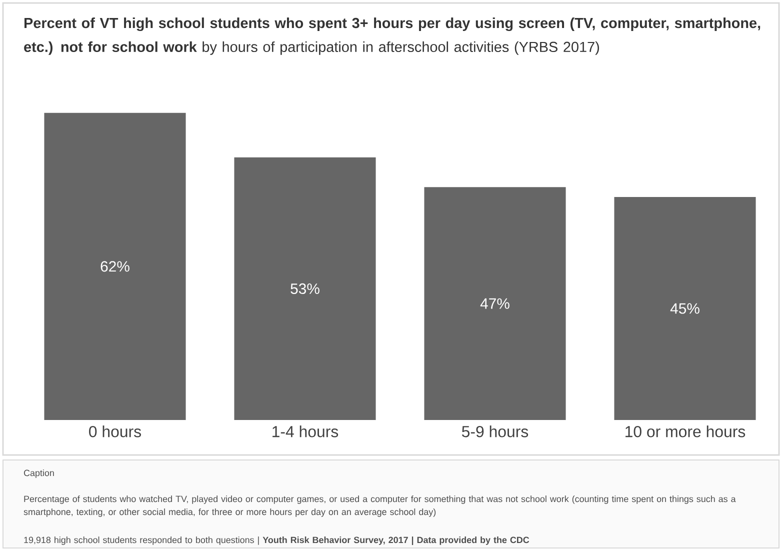  What do you see at coordinates (305, 432) in the screenshot?
I see `x-tick-label: 1-4 hours` at bounding box center [305, 432].